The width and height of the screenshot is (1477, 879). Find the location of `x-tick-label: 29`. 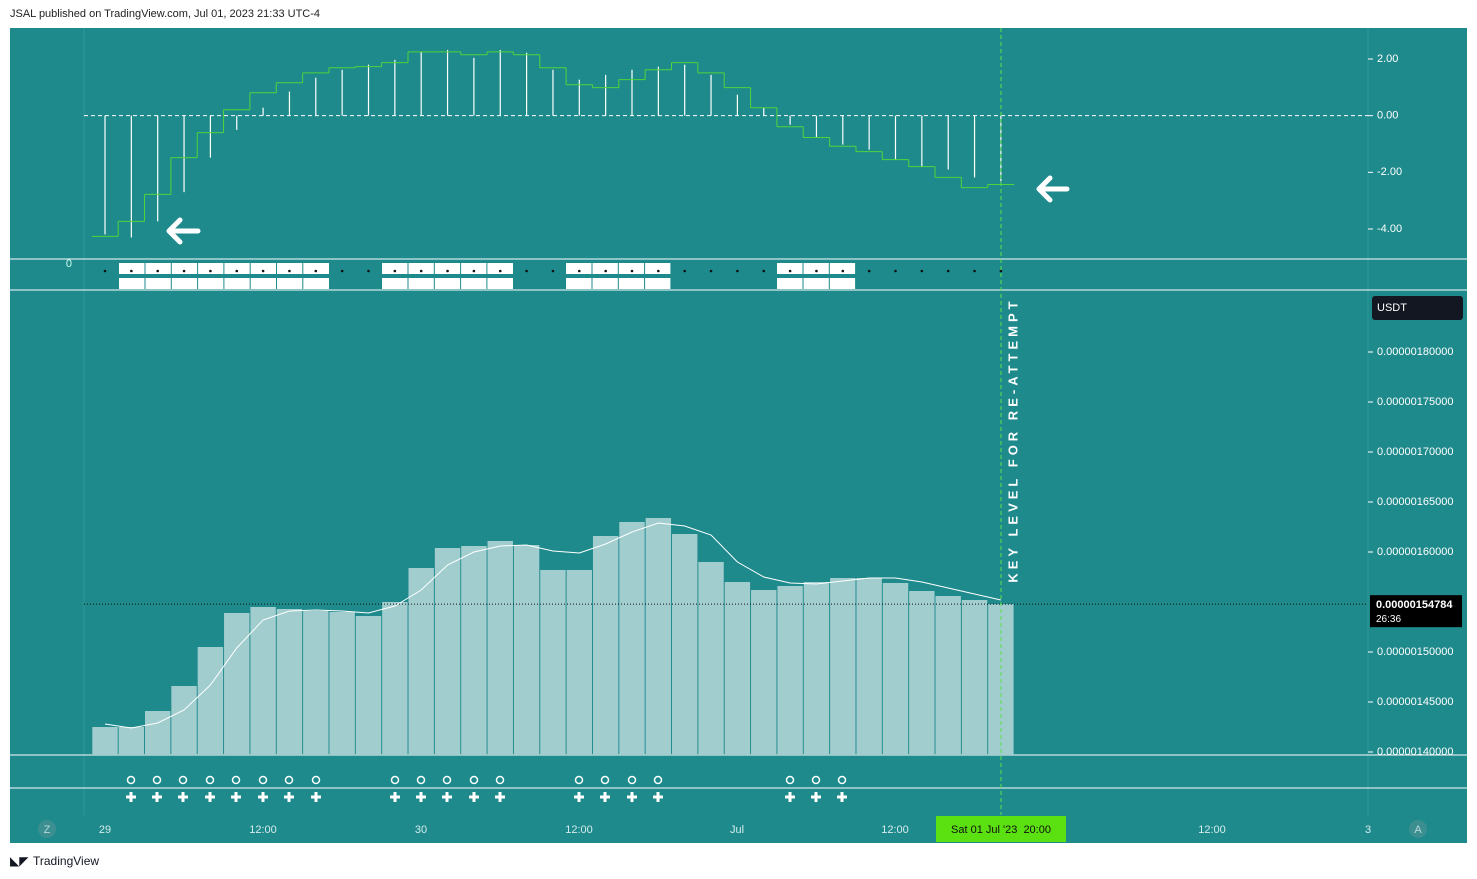

x-tick-label: 29 is located at coordinates (105, 830).